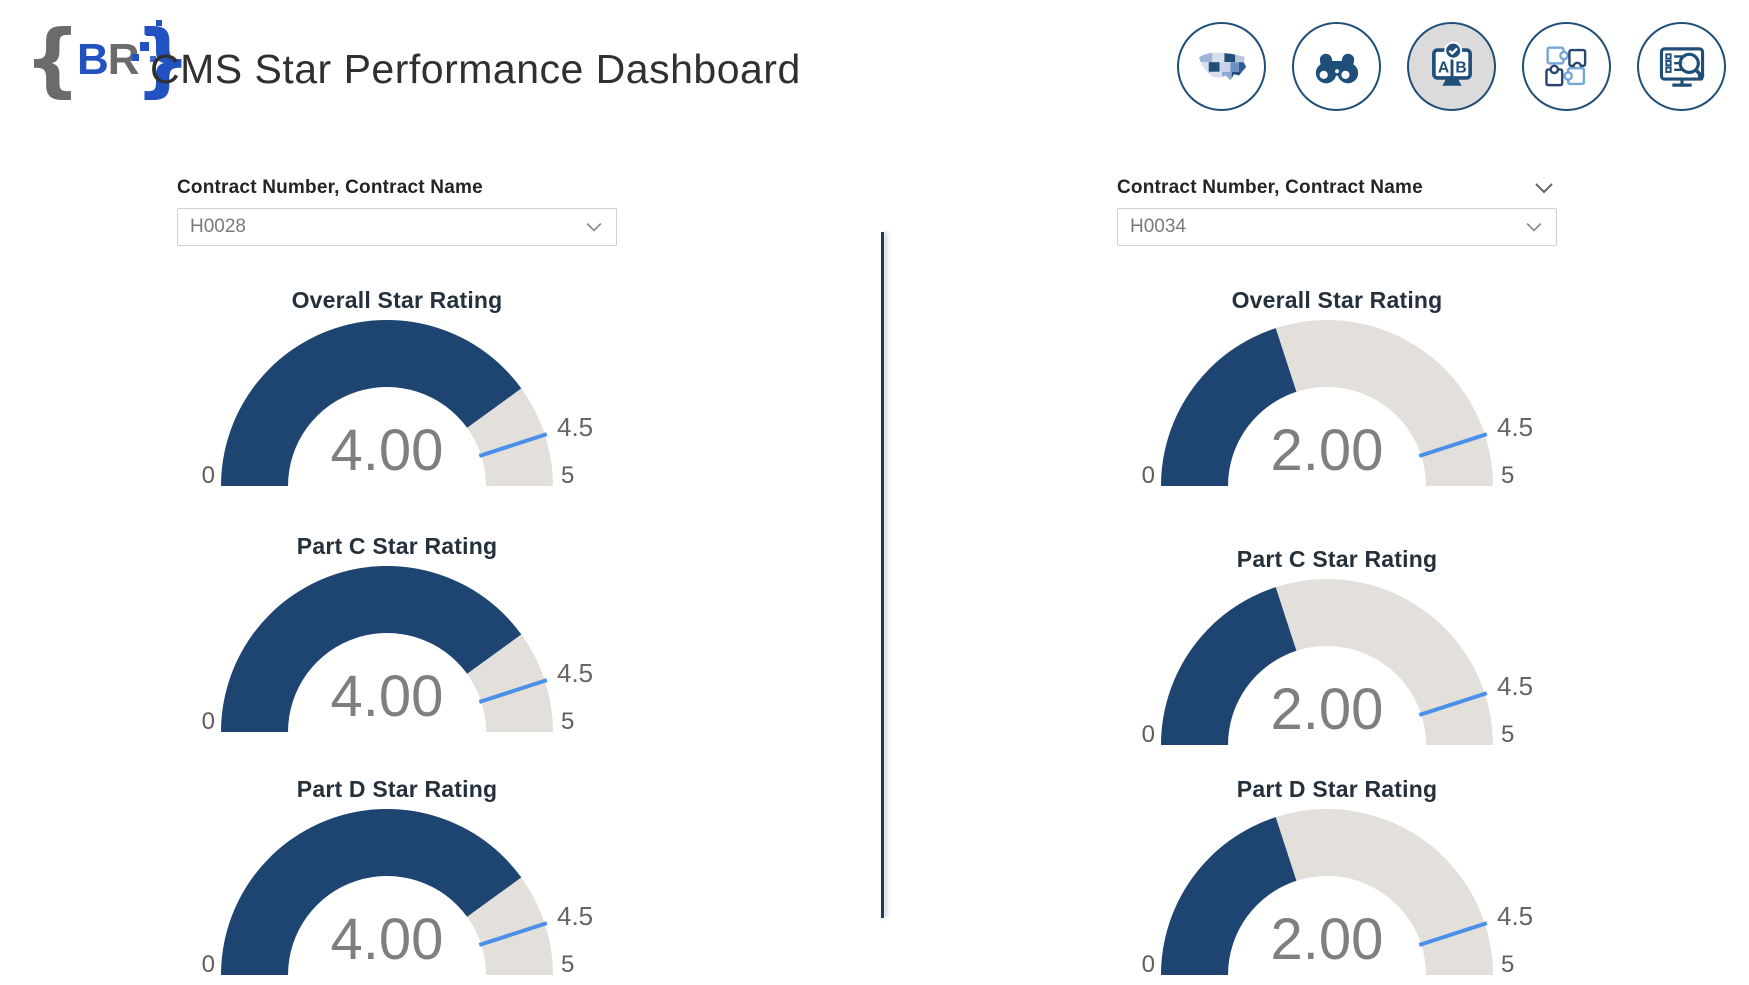 This screenshot has height=985, width=1749. Describe the element at coordinates (1337, 227) in the screenshot. I see `contract-dropdown: H0034` at that location.